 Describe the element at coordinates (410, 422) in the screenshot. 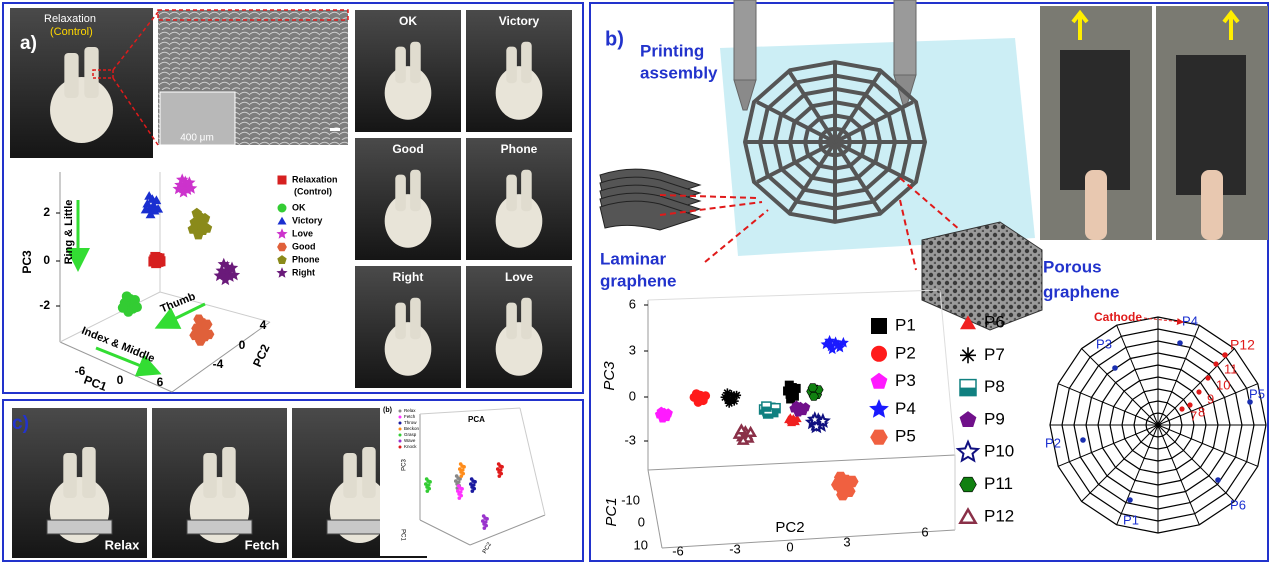

I see `legend-label: Throw` at that location.